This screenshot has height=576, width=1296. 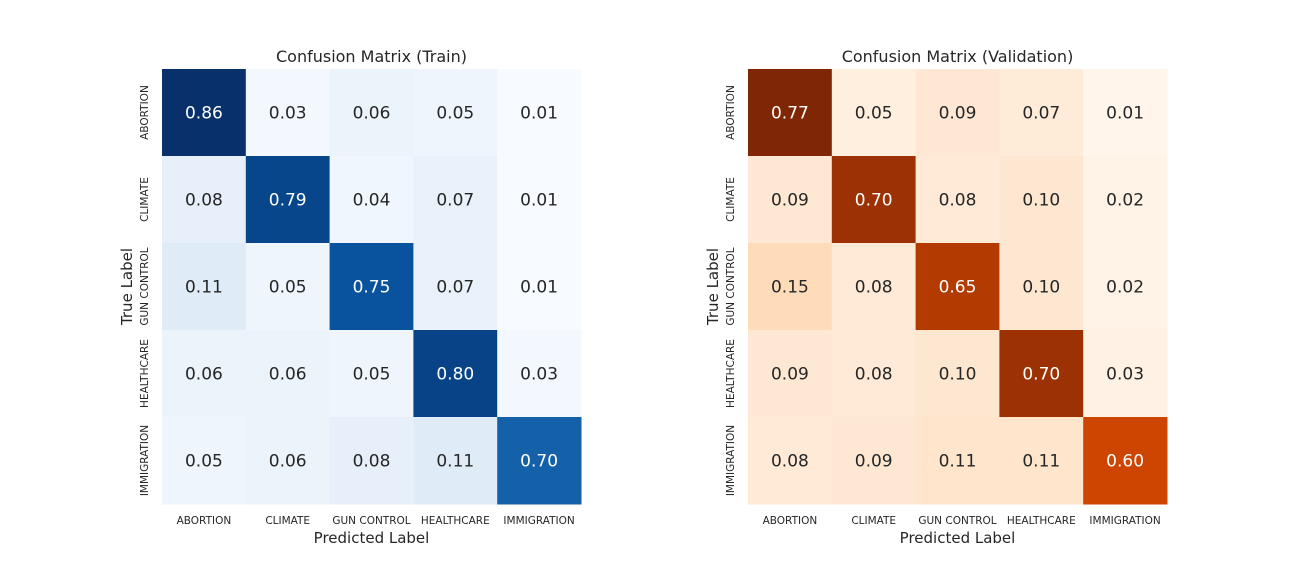 What do you see at coordinates (1125, 462) in the screenshot?
I see `cell-value-label: 0.60` at bounding box center [1125, 462].